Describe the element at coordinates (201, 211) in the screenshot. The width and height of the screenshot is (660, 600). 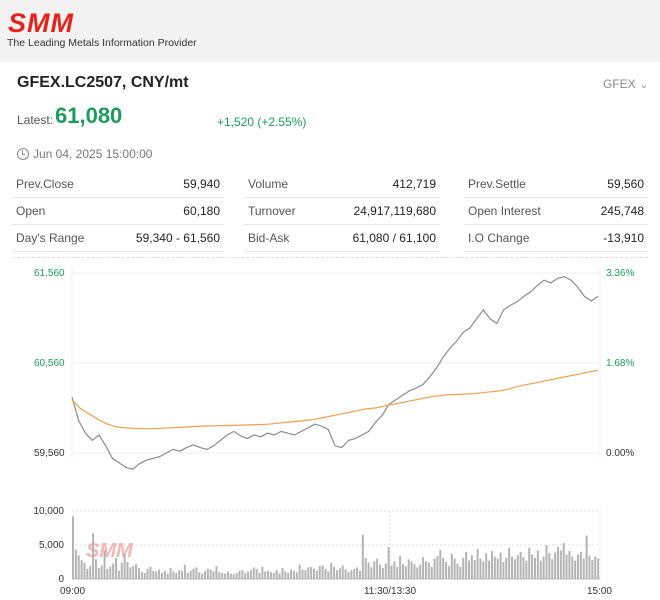
I see `stat-value: 60,180` at that location.